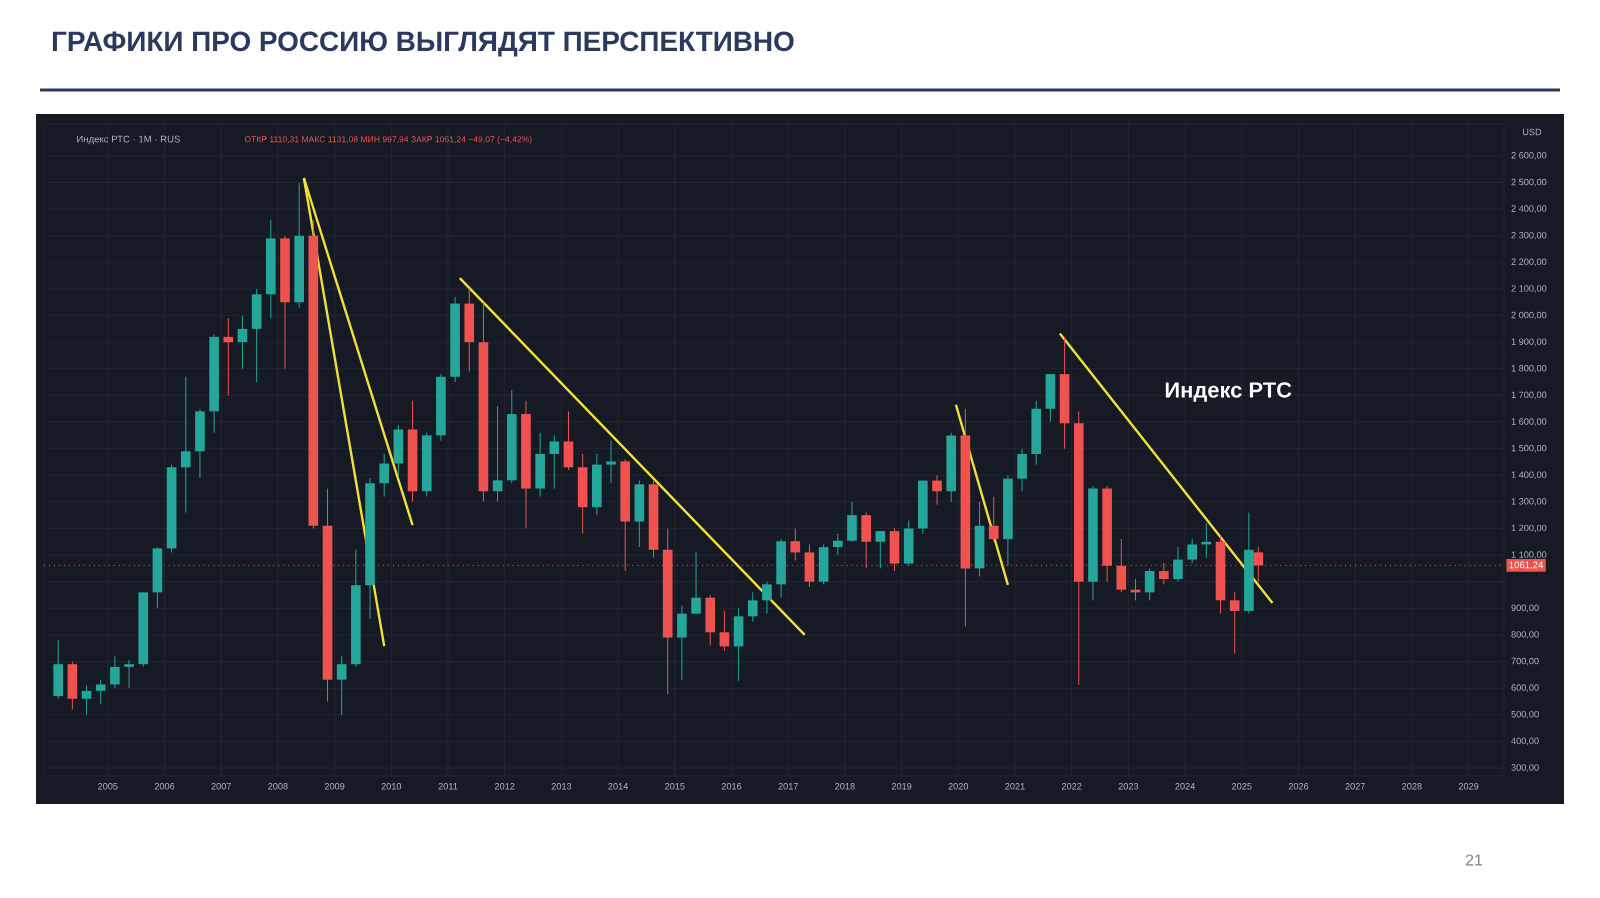 This screenshot has height=898, width=1600. Describe the element at coordinates (423, 44) in the screenshot. I see `chart-title: ГРАФИКИ ПРО РОССИЮ ВЫГЛЯДЯТ ПЕРСПЕКТИВНО` at that location.